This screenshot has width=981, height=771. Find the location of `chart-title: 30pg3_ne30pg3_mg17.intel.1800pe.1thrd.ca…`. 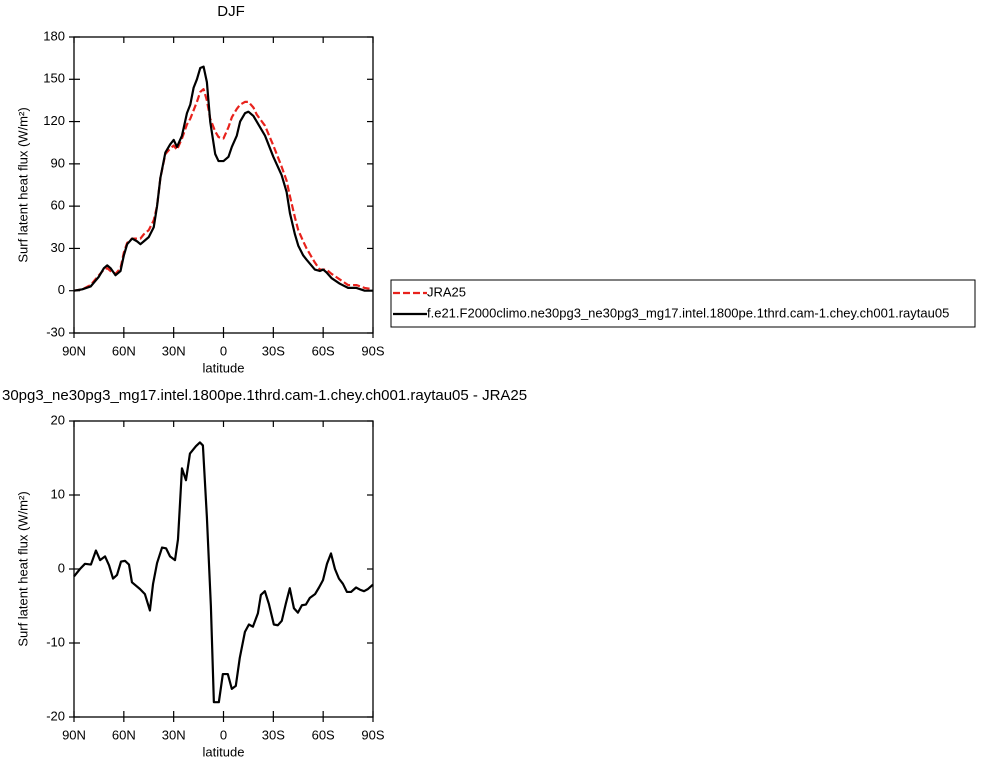

chart-title: 30pg3_ne30pg3_mg17.intel.1800pe.1thrd.ca… is located at coordinates (264, 395).